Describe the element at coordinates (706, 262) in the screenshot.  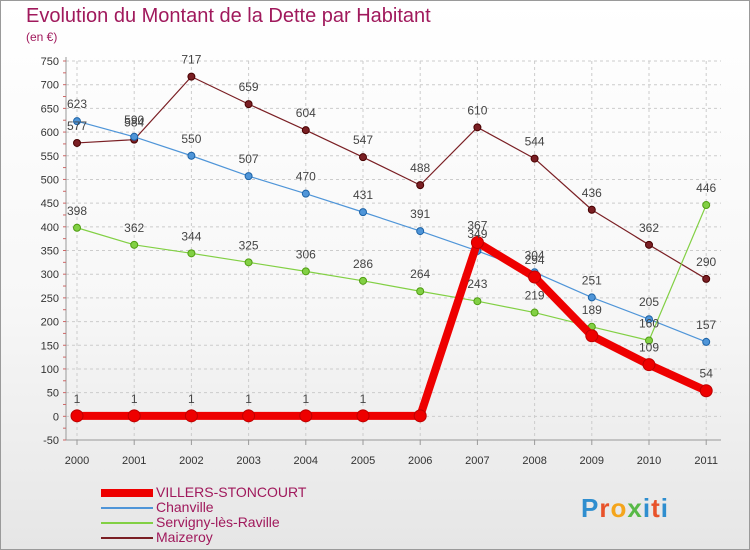
I see `data-label-maizeroy: 290` at that location.